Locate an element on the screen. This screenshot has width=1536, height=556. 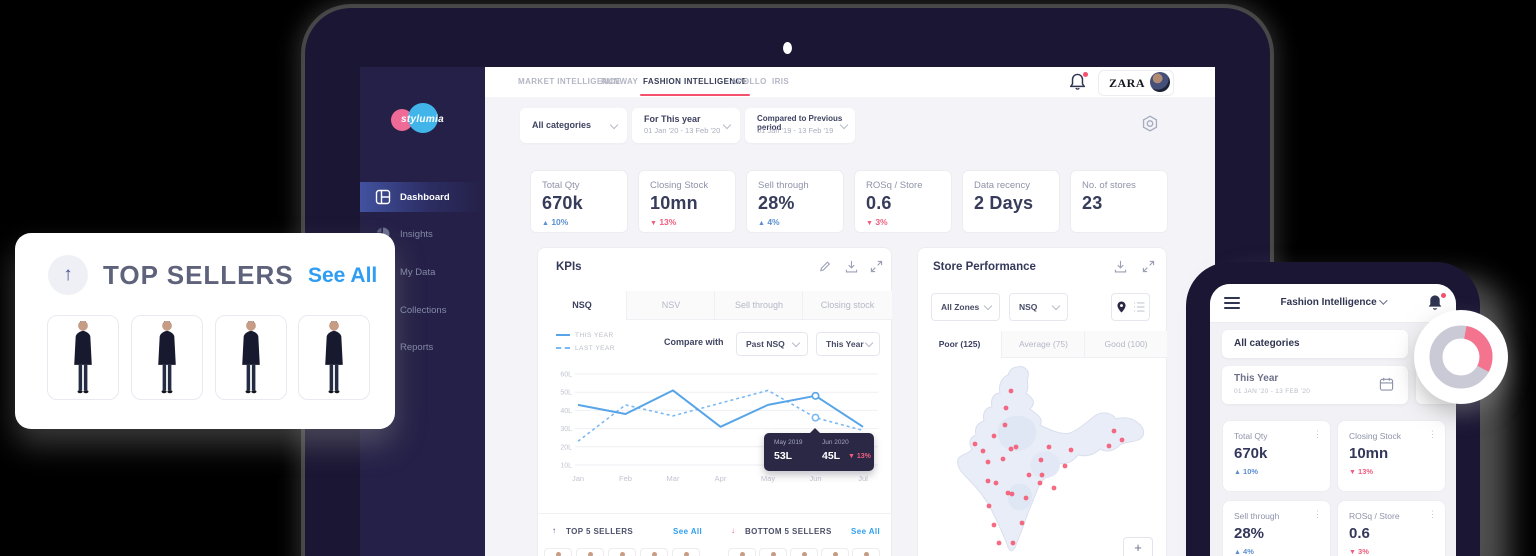
nav-runway: RUNWAY is located at coordinates (620, 81).